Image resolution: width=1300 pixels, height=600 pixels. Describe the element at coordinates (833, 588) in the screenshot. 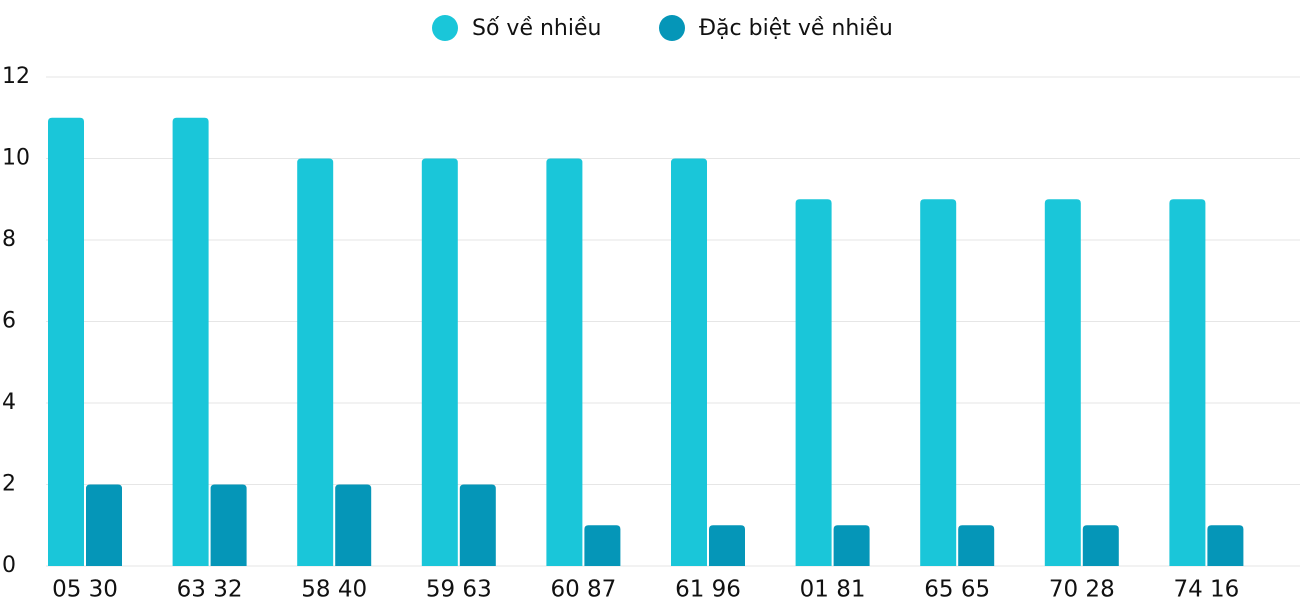

I see `x-tick-label: 01 81` at that location.